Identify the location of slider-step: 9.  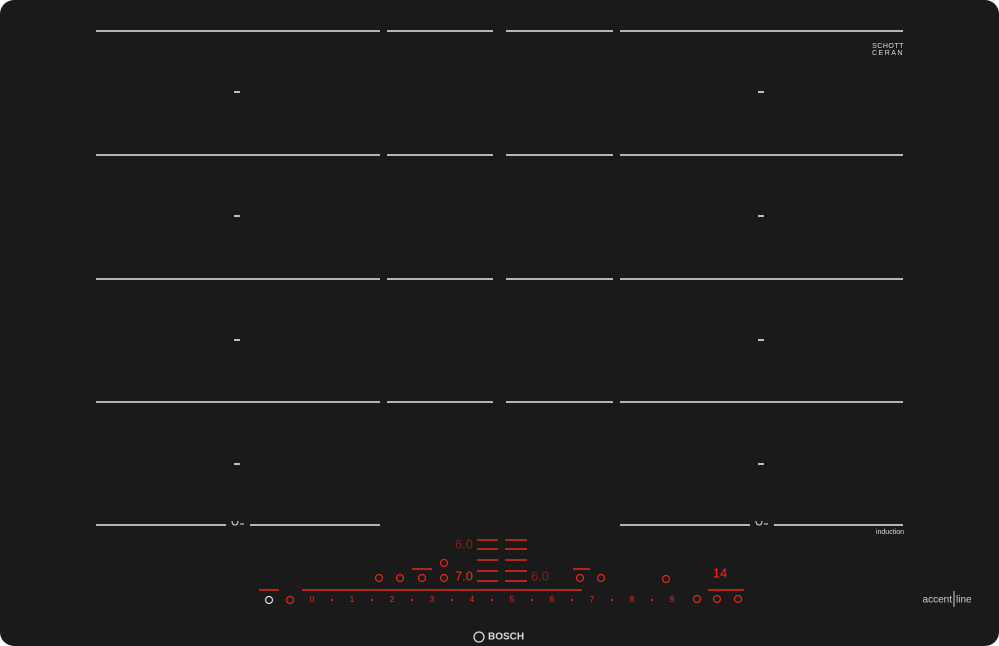
(672, 599).